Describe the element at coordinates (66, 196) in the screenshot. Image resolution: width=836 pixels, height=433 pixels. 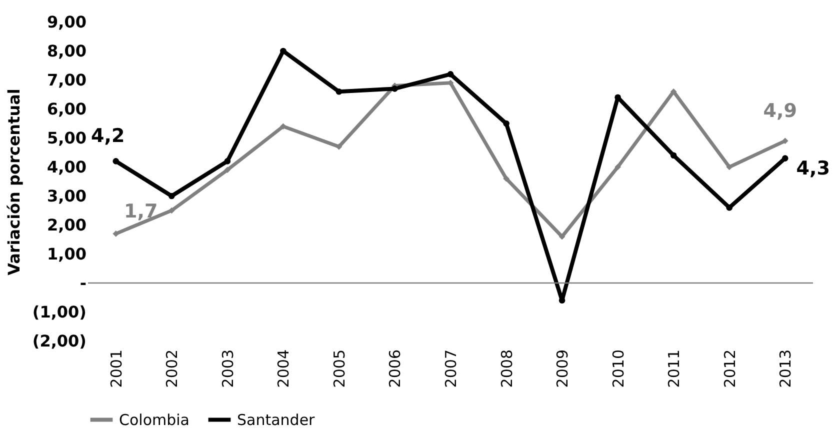
I see `y-tick-label: 3,00` at that location.